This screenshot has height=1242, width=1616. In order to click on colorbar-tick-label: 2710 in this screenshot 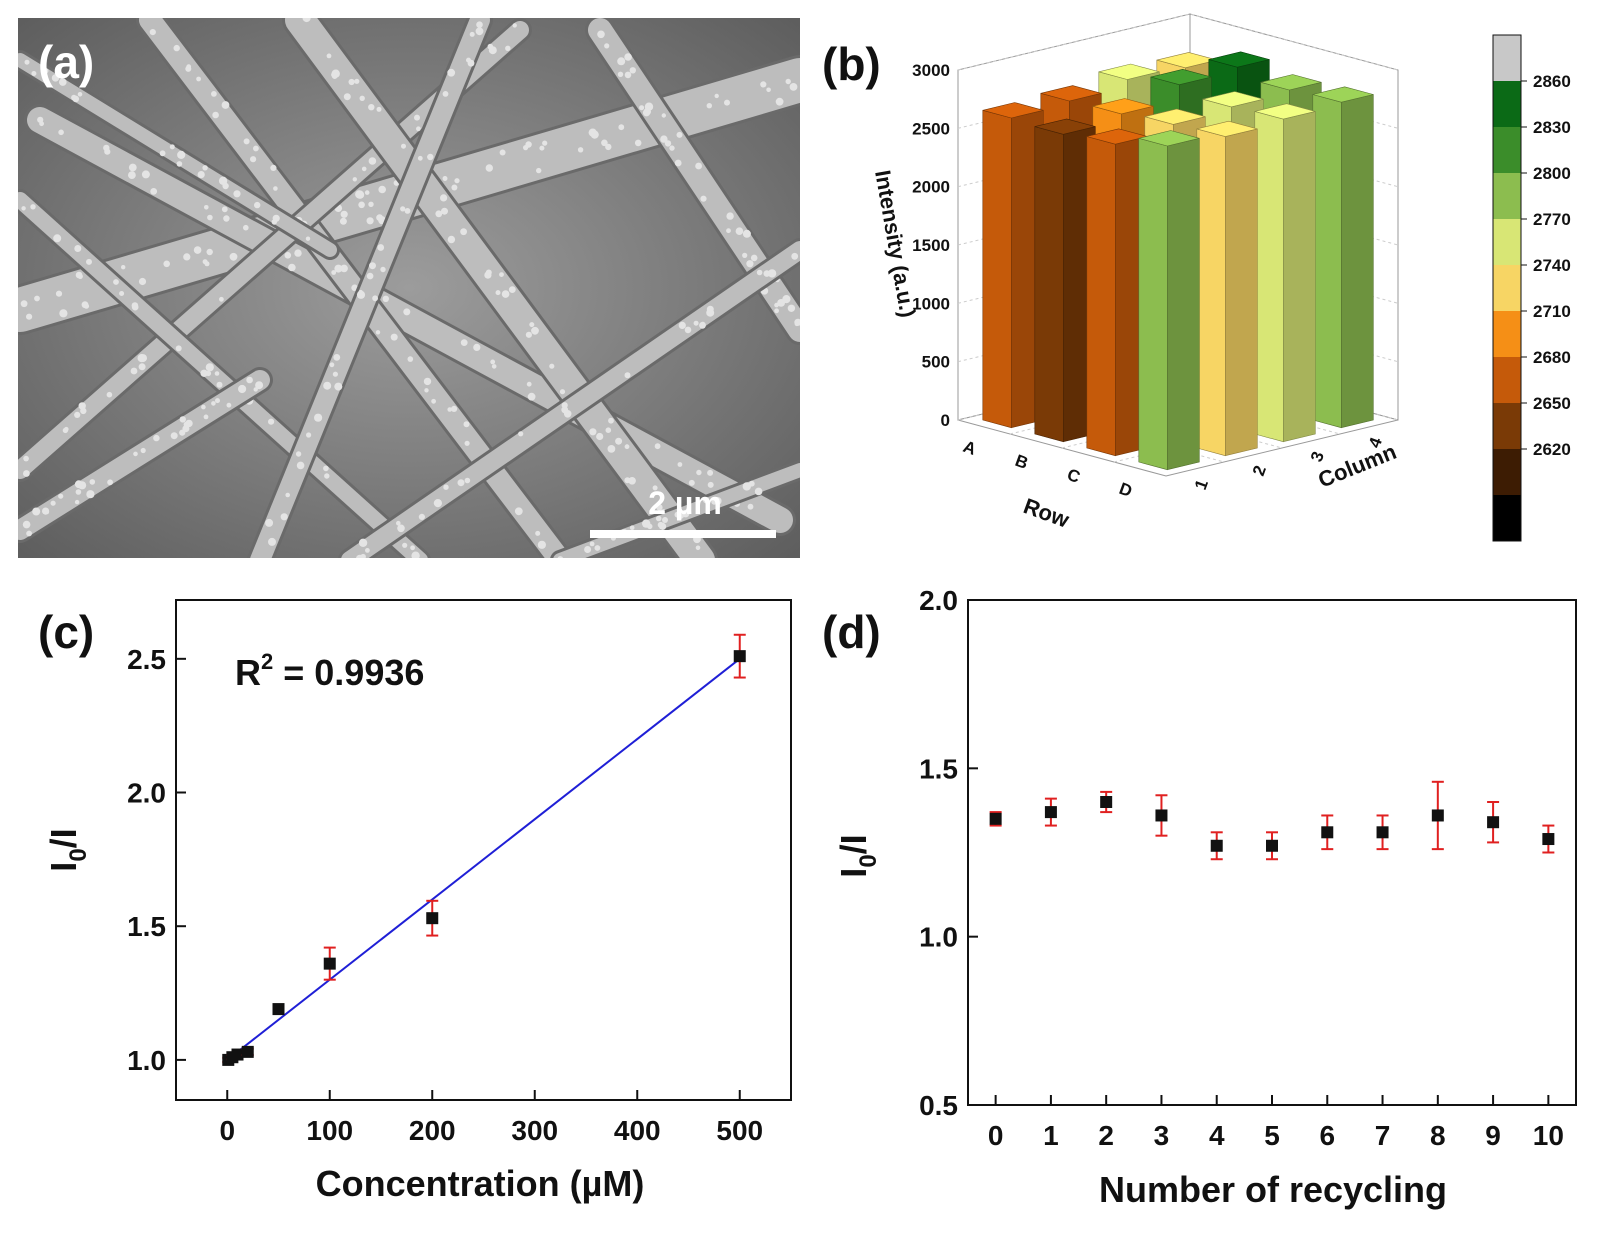, I will do `click(1552, 311)`.